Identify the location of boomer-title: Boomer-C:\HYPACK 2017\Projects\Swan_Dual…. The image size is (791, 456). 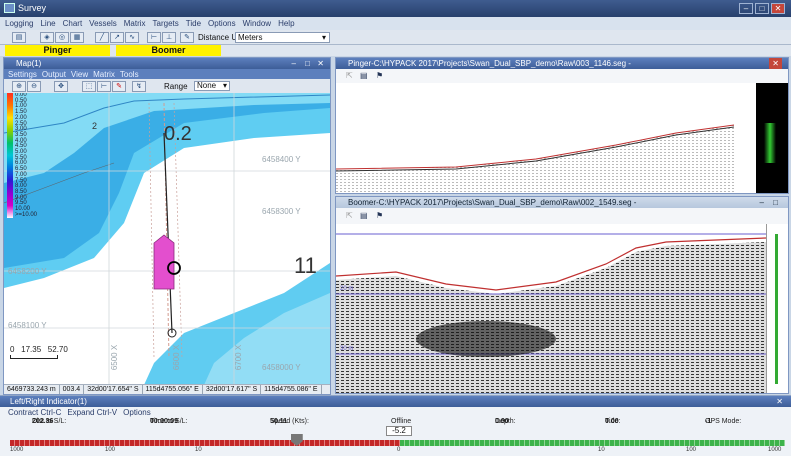
(492, 202).